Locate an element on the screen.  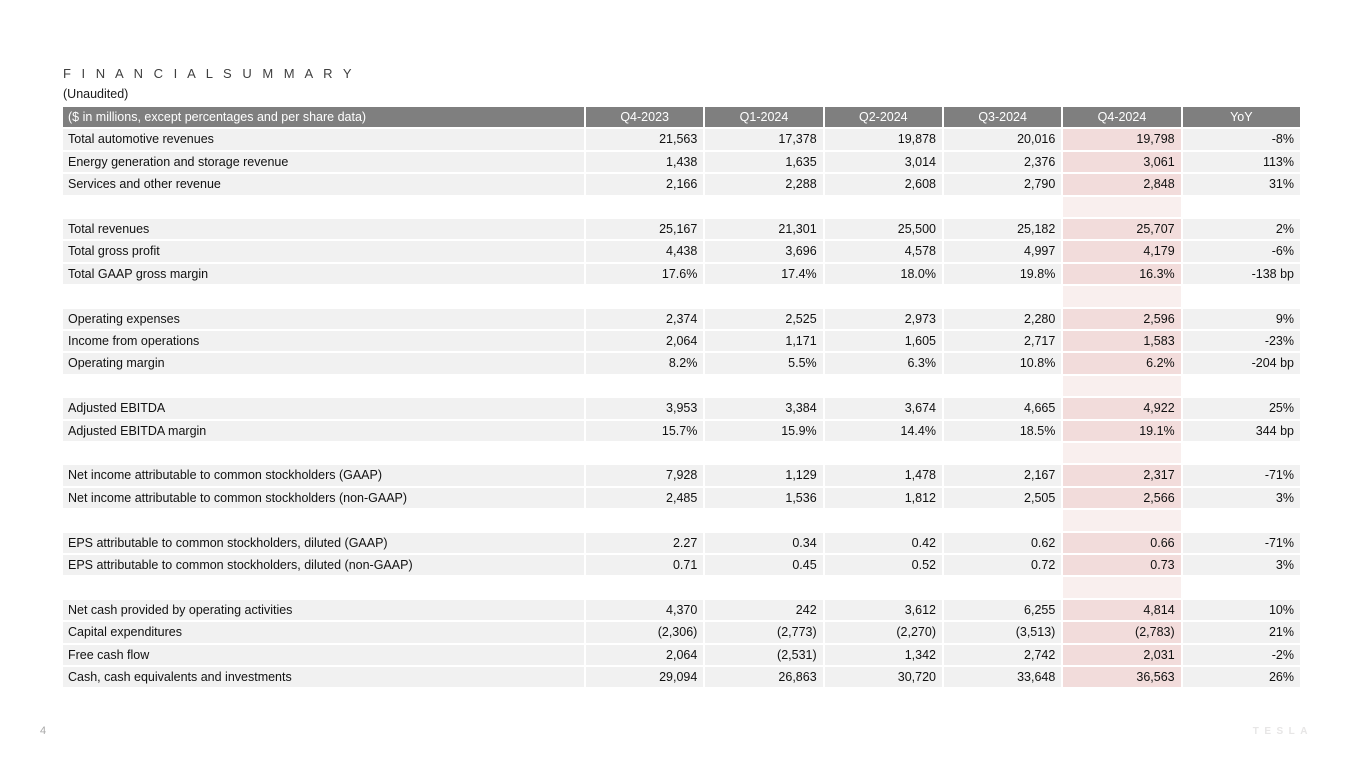
value-cell: 10% is located at coordinates (1241, 610).